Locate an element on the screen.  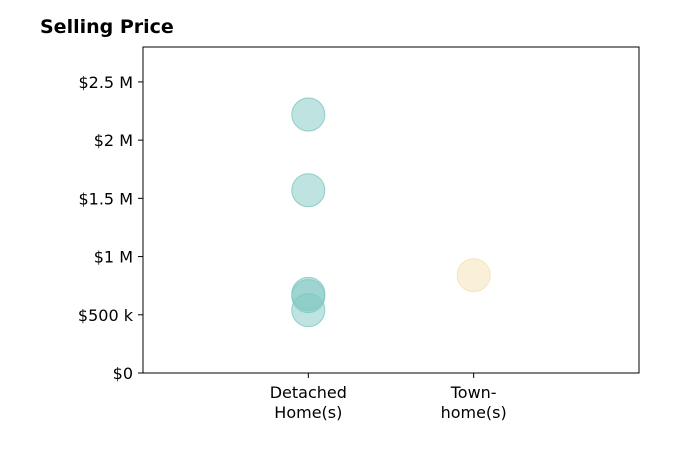
x-tick-label-1: Town-home(s) is located at coordinates (474, 402).